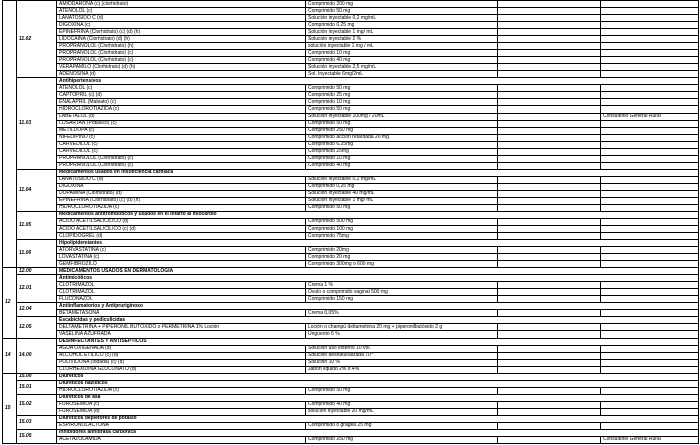 The image size is (700, 445). I want to click on section-code-cell: 11.05, so click(36, 225).